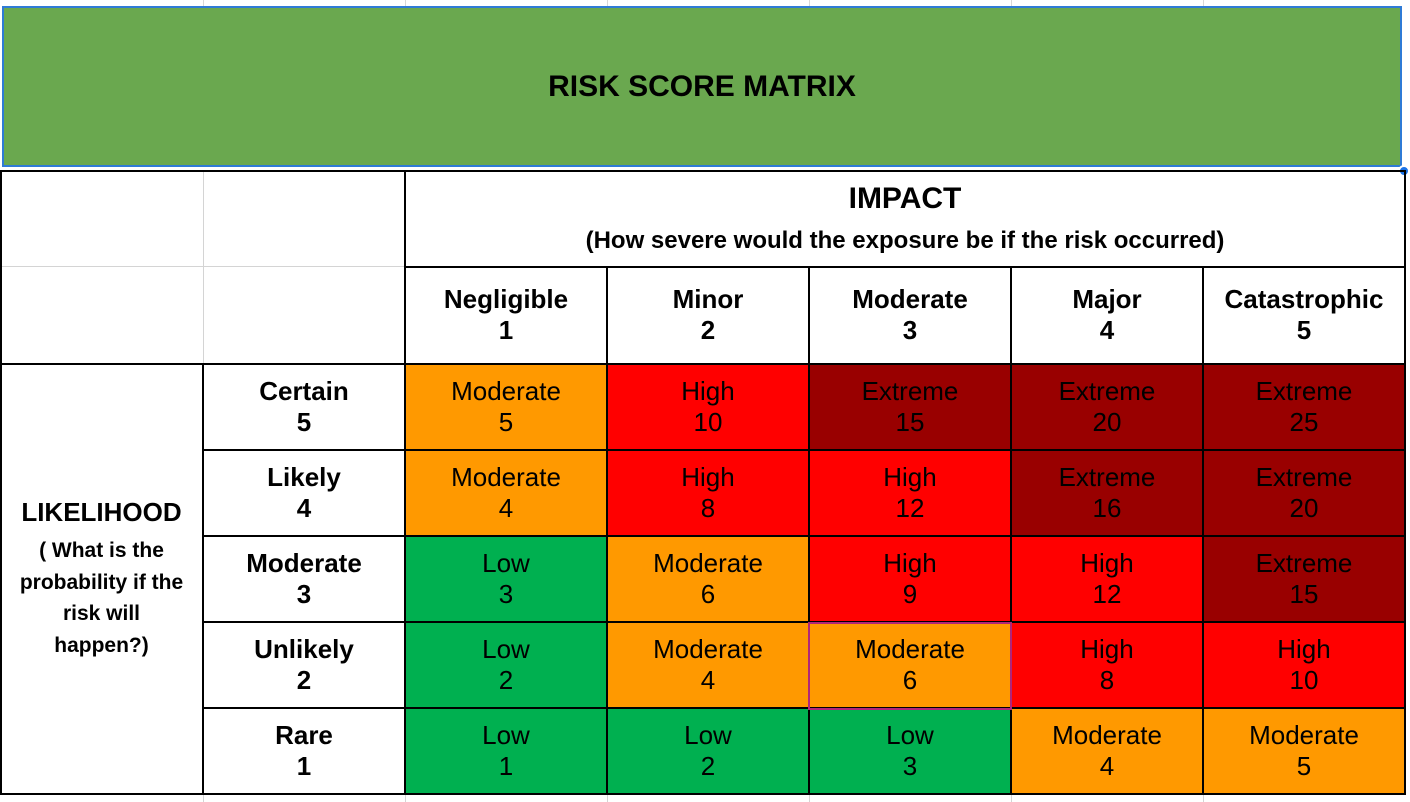 The image size is (1410, 802). I want to click on likelihood-row-header: Unlikely 2, so click(304, 665).